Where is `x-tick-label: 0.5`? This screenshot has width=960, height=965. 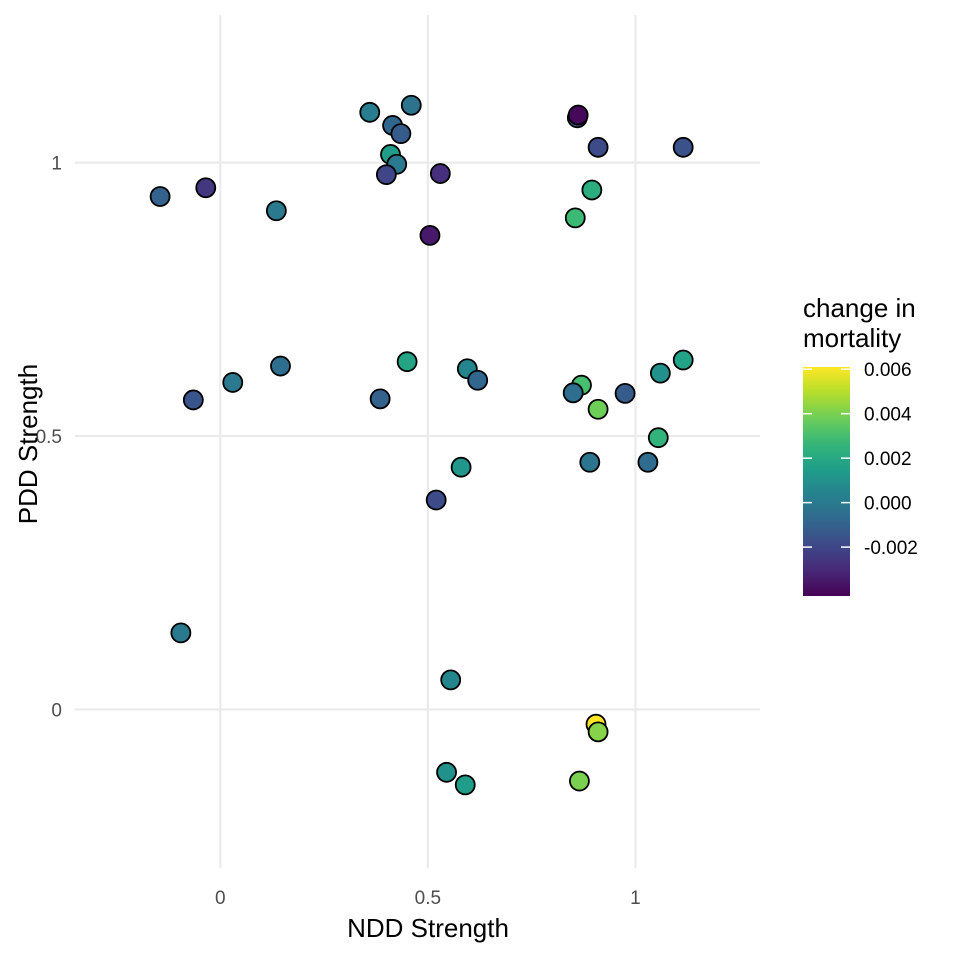
x-tick-label: 0.5 is located at coordinates (428, 898).